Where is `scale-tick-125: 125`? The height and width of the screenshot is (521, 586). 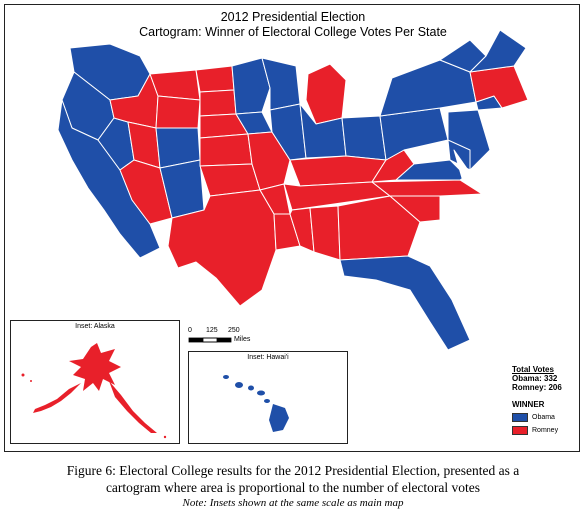
scale-tick-125: 125 is located at coordinates (212, 330).